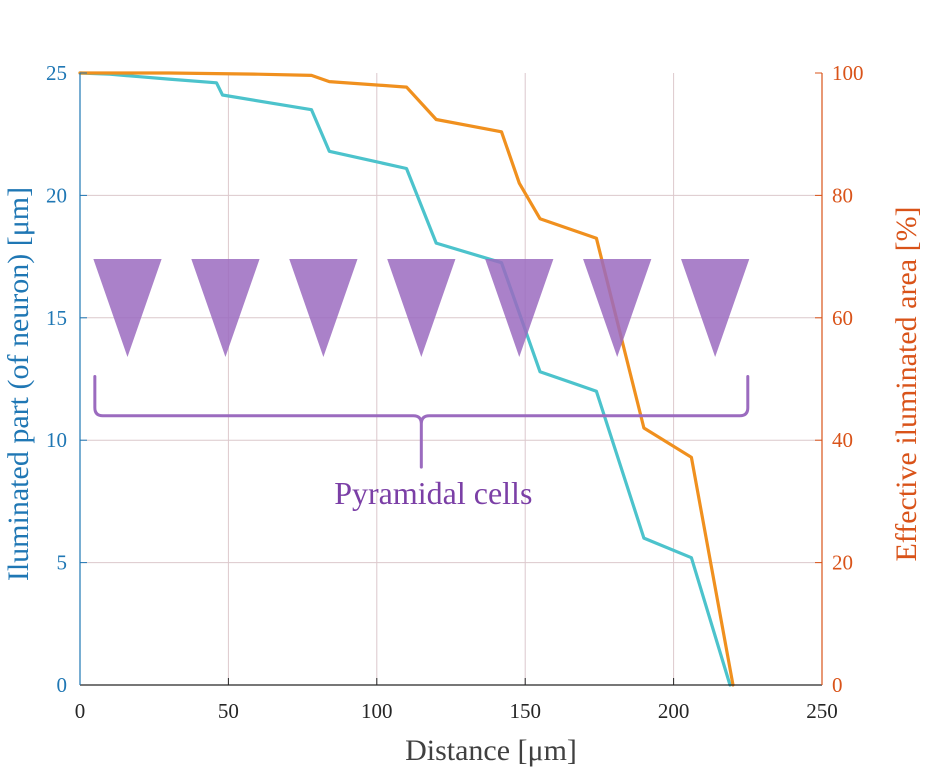 This screenshot has width=946, height=780. Describe the element at coordinates (56, 440) in the screenshot. I see `y-left-tick-label: 10` at that location.